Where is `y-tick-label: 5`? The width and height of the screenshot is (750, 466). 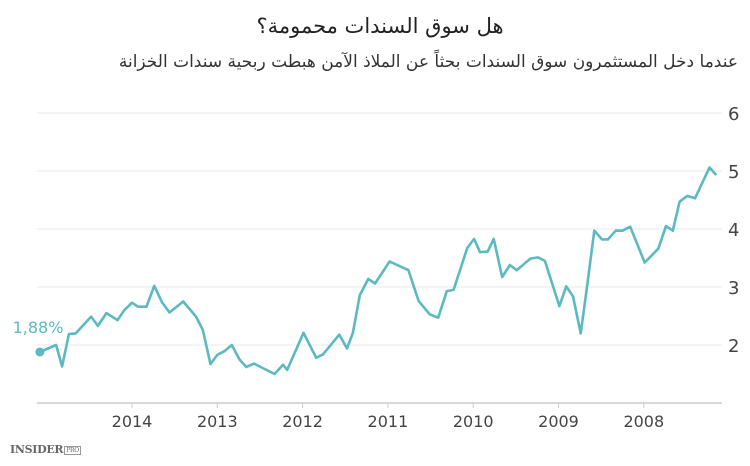
y-tick-label: 5 is located at coordinates (733, 172).